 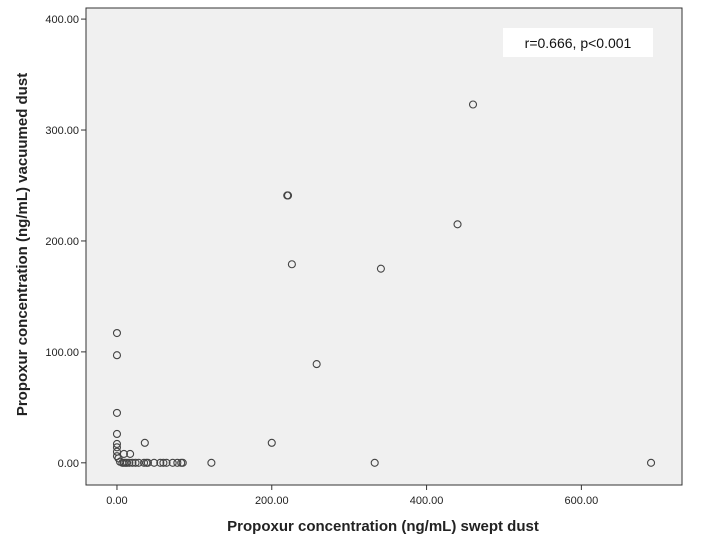 I want to click on correlation-annotation: r=0.666, p<0.001, so click(x=578, y=42).